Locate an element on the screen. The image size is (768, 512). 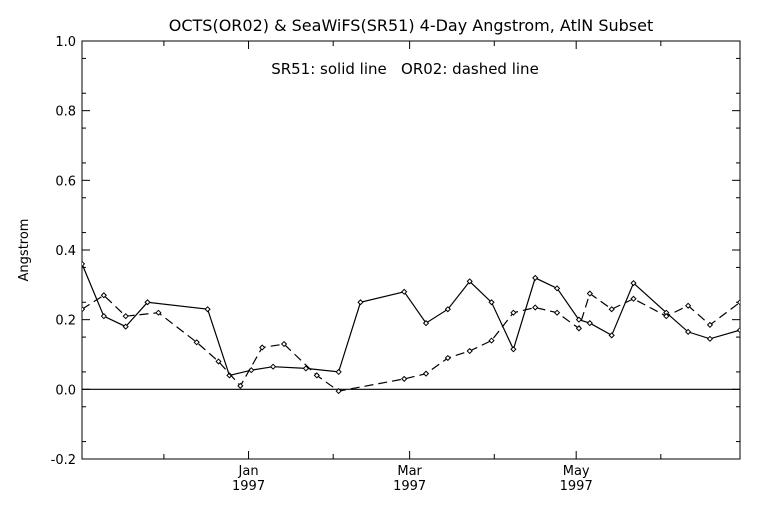
y-tick-label: 0.4 is located at coordinates (65, 251).